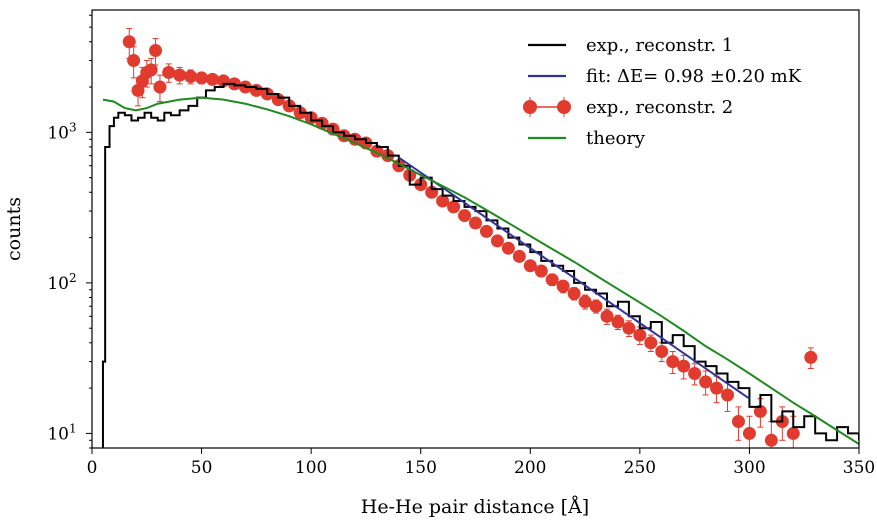 The image size is (877, 521). I want to click on legend-item: exp., reconstr. 1, so click(630, 45).